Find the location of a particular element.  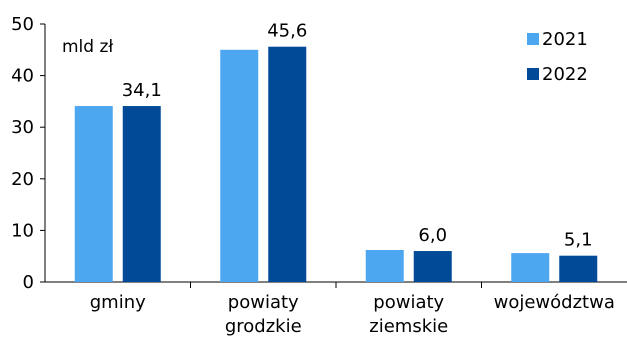

category-label: powiaty grodzkie is located at coordinates (263, 314).